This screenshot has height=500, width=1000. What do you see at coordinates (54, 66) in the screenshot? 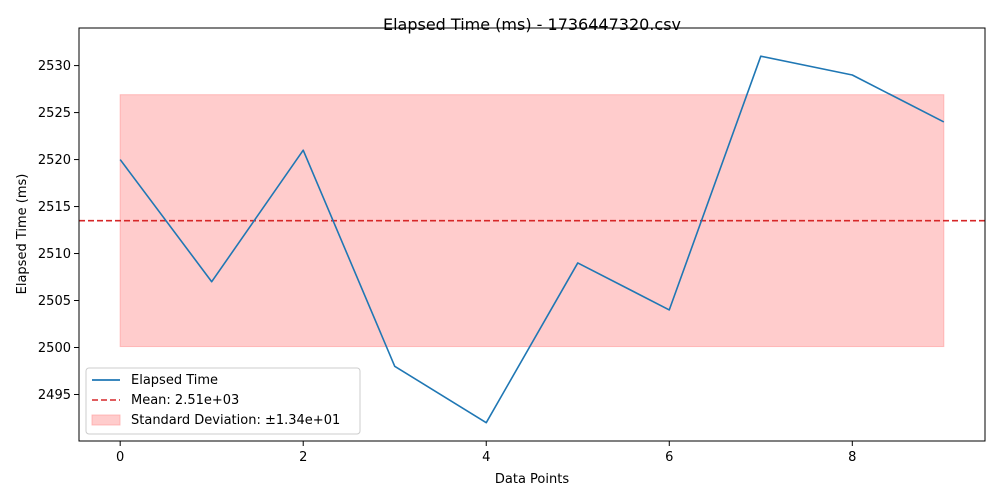
I see `y-tick-label: 2530` at bounding box center [54, 66].